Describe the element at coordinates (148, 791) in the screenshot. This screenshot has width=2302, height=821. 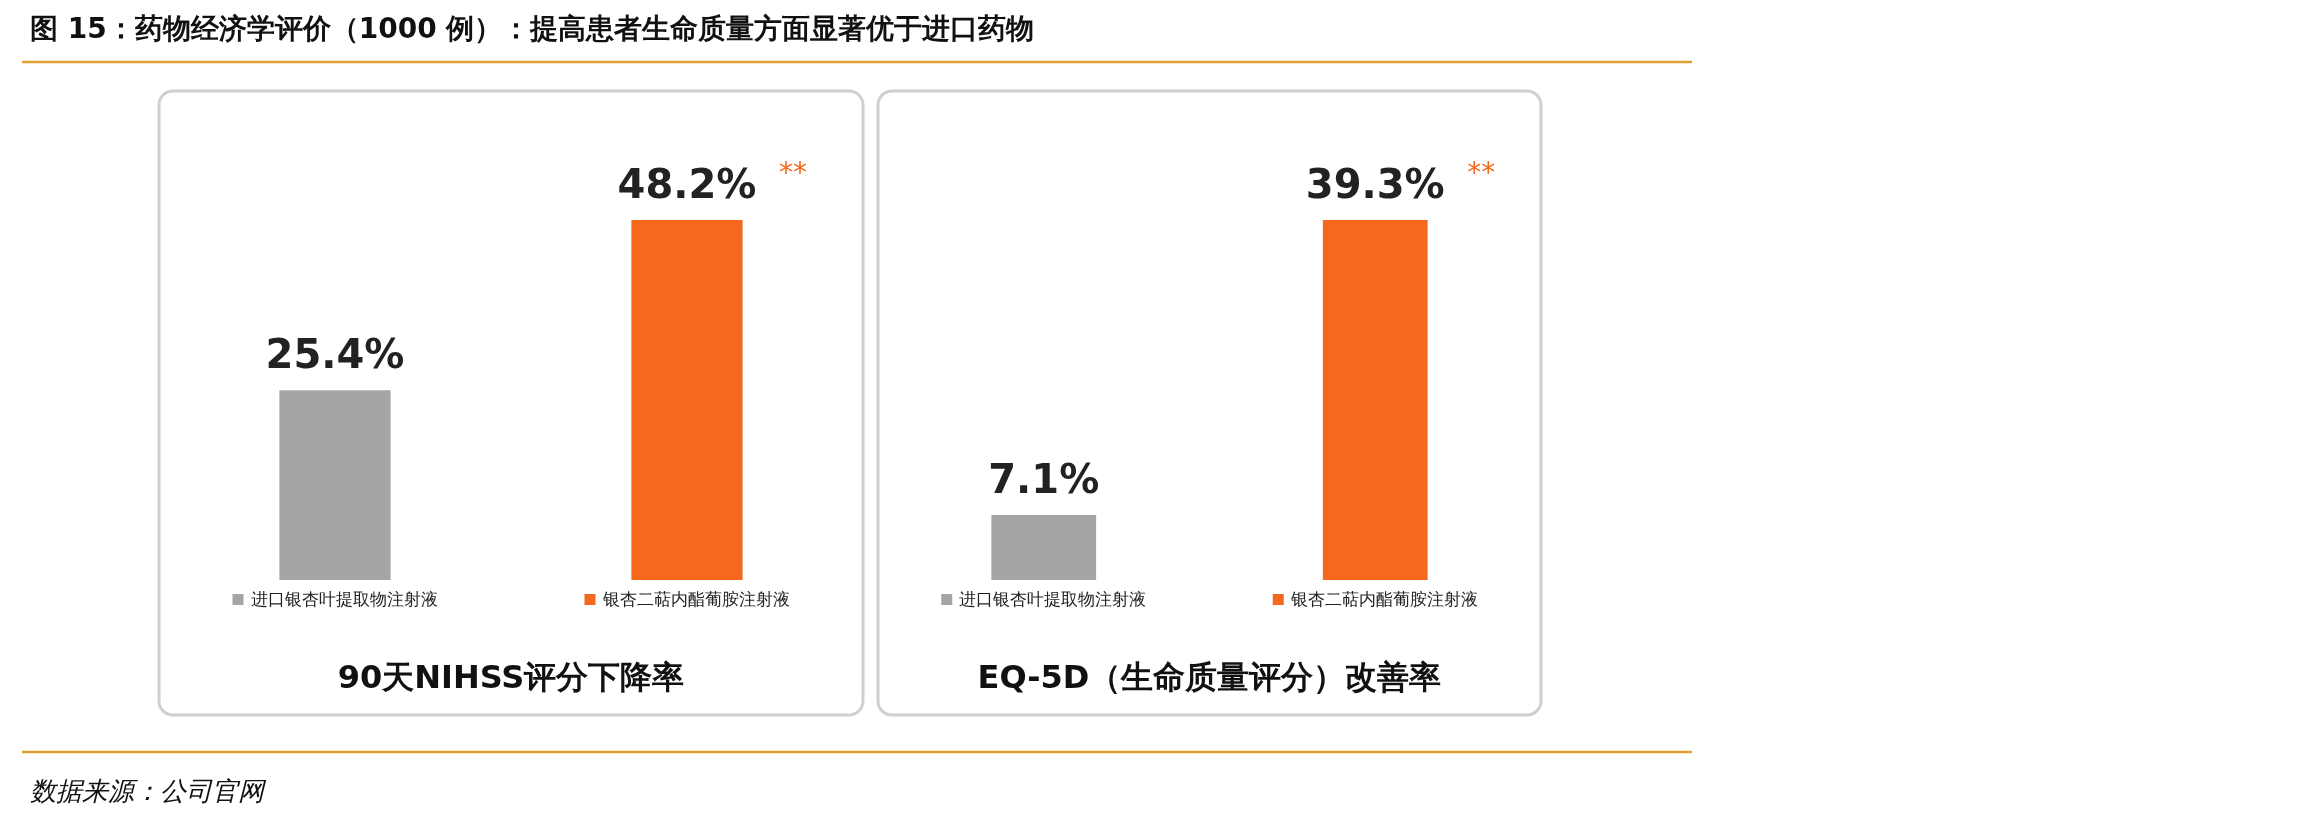
I see `source-note: 数据来源：公司官网` at that location.